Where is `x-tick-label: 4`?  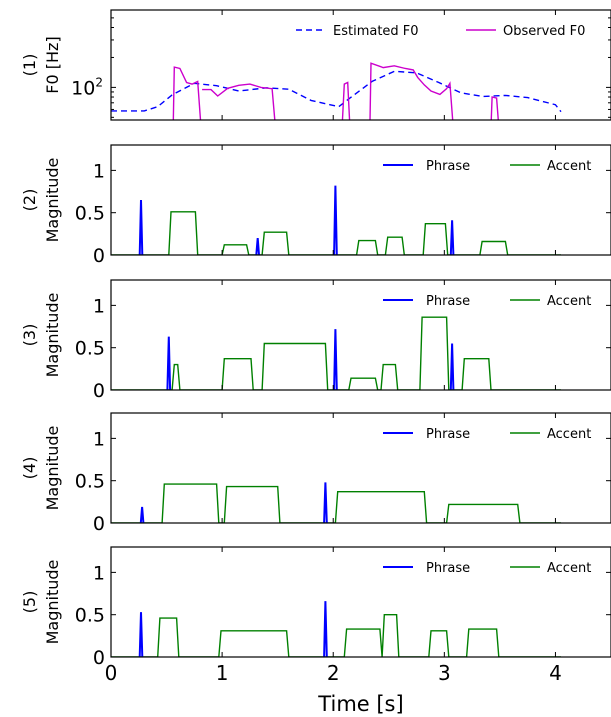
x-tick-label: 4 is located at coordinates (555, 673).